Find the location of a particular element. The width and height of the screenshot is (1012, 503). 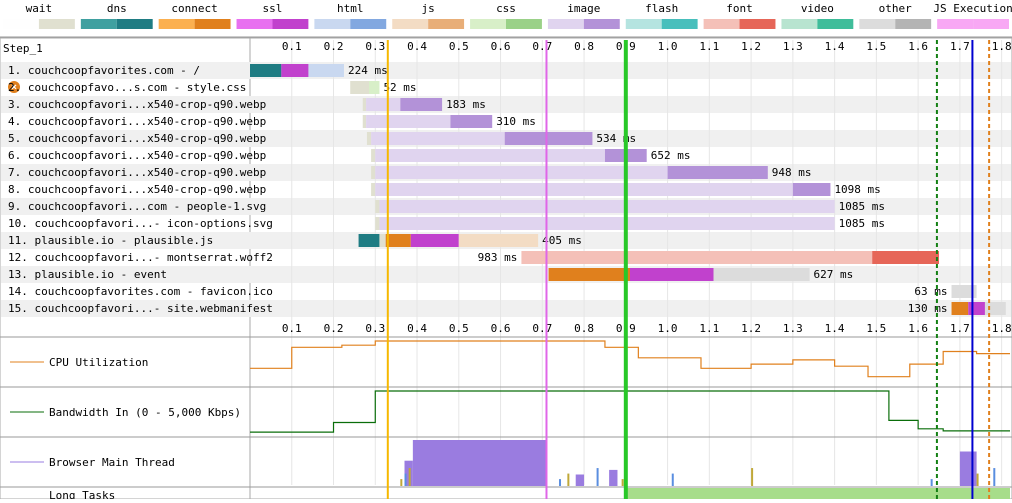

request-duration: 224 ms is located at coordinates (368, 70).